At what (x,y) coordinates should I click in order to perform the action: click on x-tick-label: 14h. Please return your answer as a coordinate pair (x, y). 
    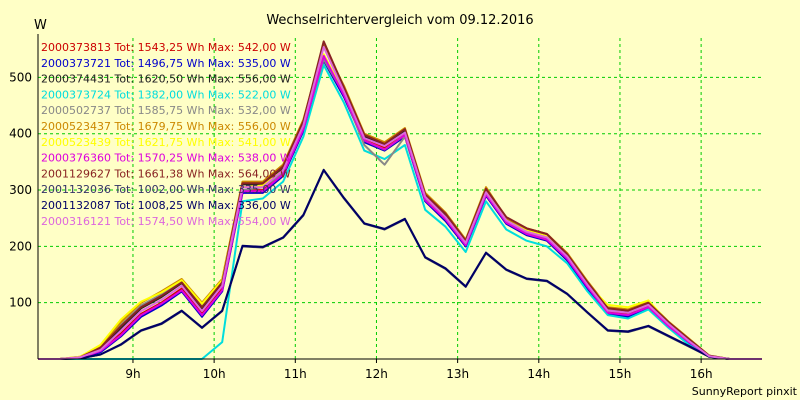
    Looking at the image, I should click on (538, 374).